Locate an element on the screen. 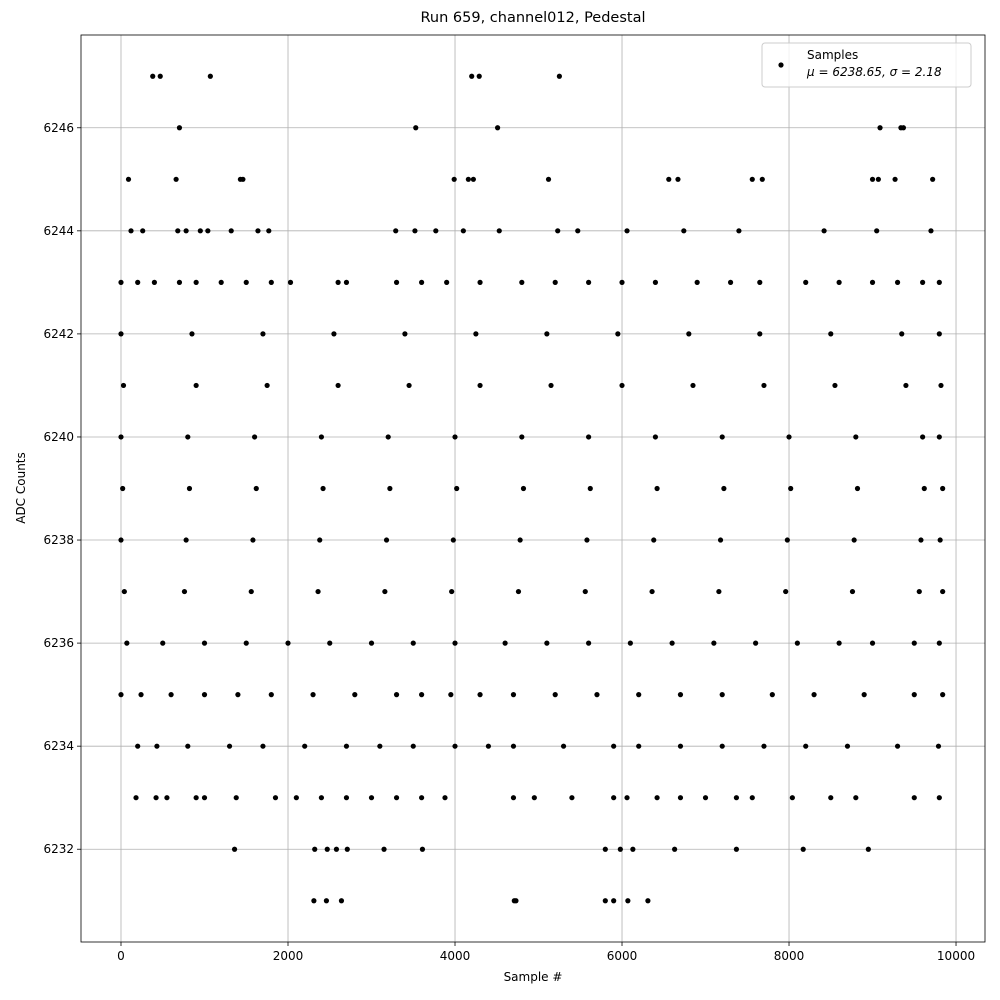 The width and height of the screenshot is (1000, 1000). y-tick-label: 6236 is located at coordinates (58, 643).